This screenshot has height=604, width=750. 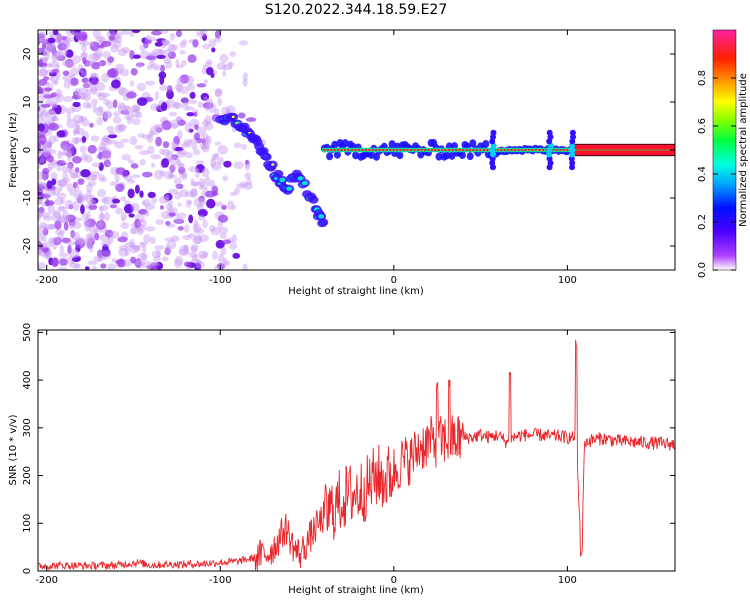 I want to click on y-tick-label: 0, so click(x=27, y=571).